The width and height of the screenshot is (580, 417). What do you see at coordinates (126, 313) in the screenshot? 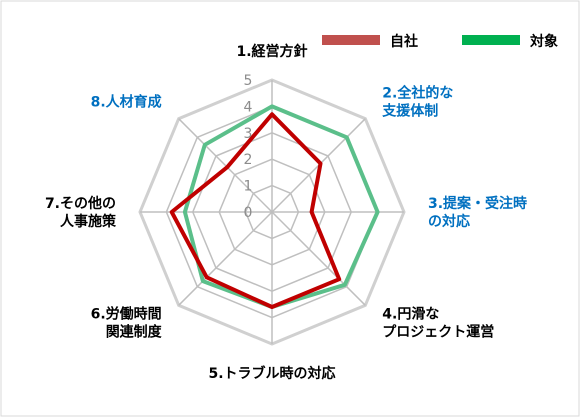
I see `axis-label: 6.労働時間` at bounding box center [126, 313].